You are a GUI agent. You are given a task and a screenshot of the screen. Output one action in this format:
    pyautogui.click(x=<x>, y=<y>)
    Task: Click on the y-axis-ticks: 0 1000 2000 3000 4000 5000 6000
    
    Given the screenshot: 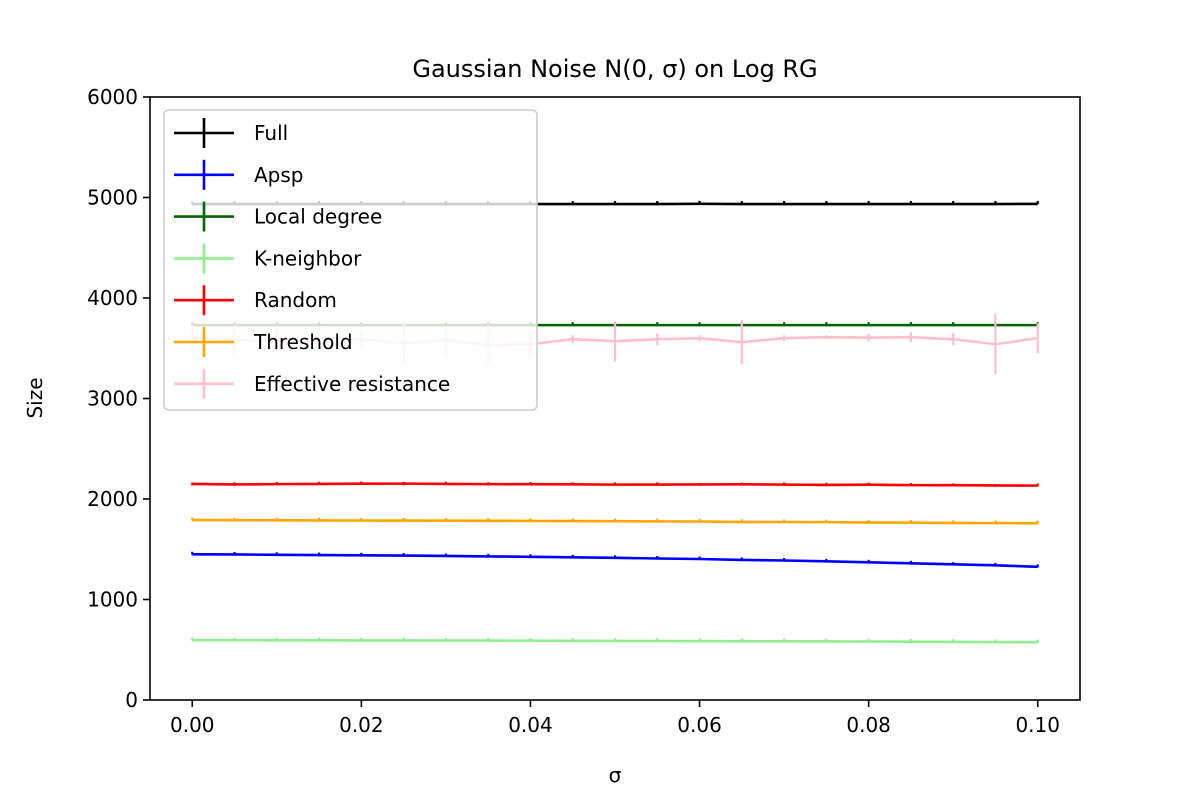 What is the action you would take?
    pyautogui.click(x=118, y=398)
    